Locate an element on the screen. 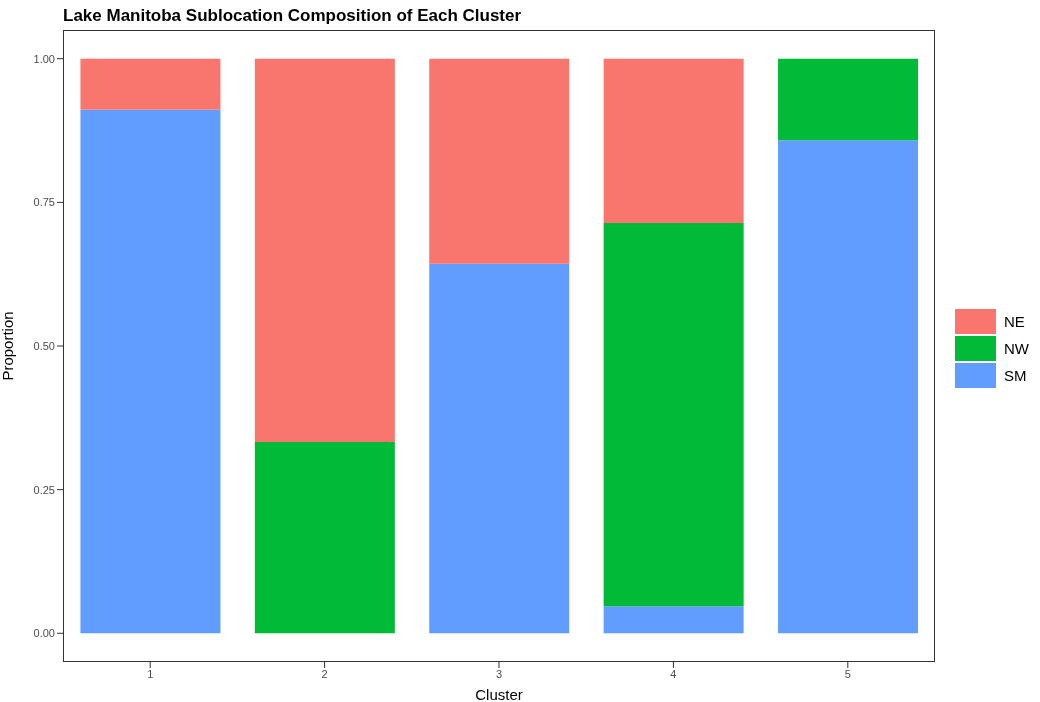 This screenshot has width=1040, height=702. legend-label: SM is located at coordinates (1015, 375).